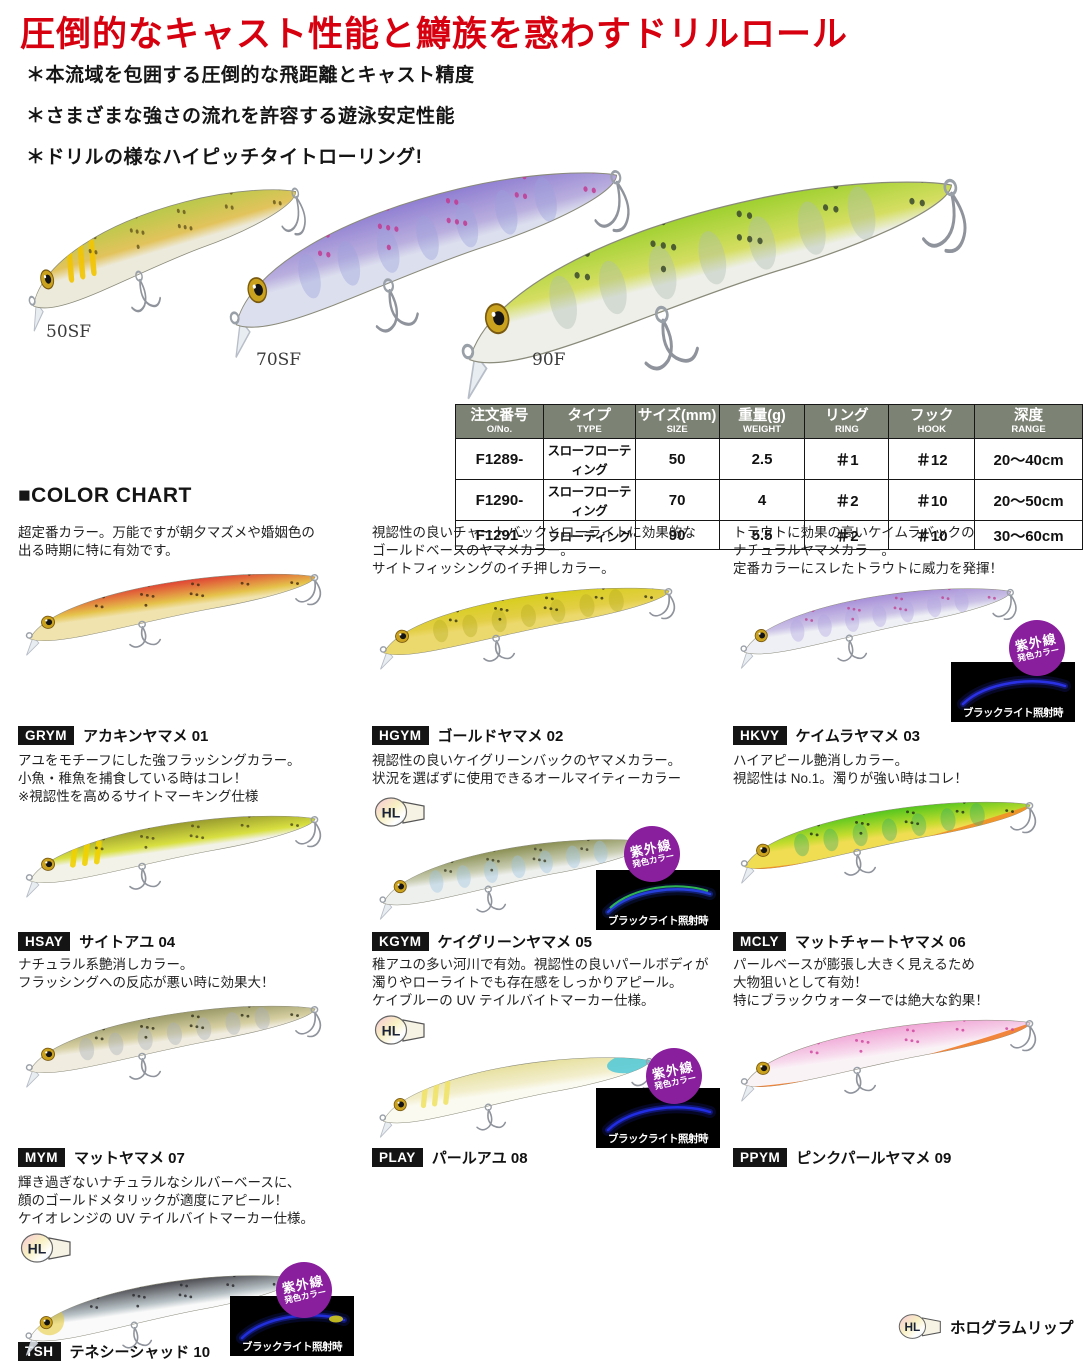 The width and height of the screenshot is (1083, 1366). What do you see at coordinates (1028, 421) in the screenshot?
I see `spec-column-header: 深度 RANGE` at bounding box center [1028, 421].